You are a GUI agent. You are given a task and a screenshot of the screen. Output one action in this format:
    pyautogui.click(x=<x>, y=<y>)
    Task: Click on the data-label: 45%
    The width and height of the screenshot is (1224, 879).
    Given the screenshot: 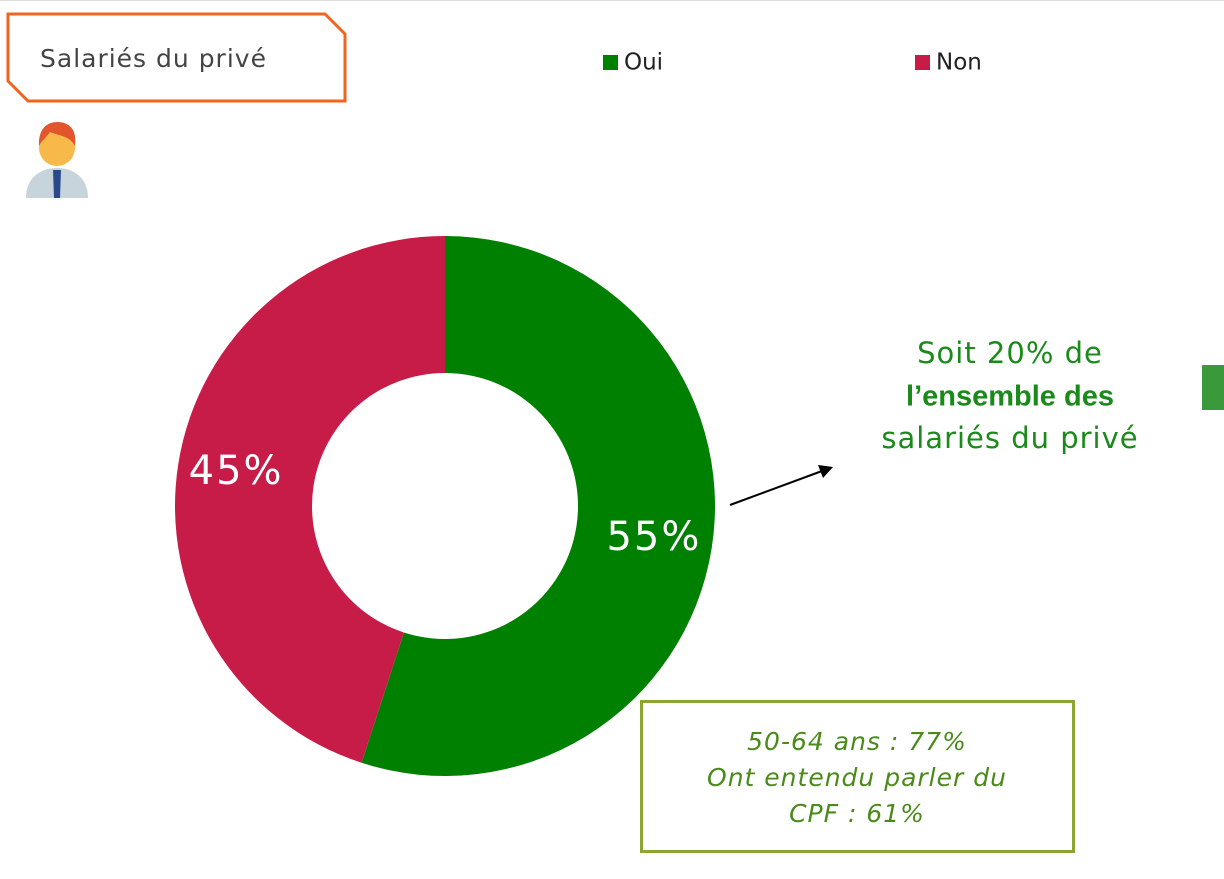 What is the action you would take?
    pyautogui.click(x=236, y=471)
    